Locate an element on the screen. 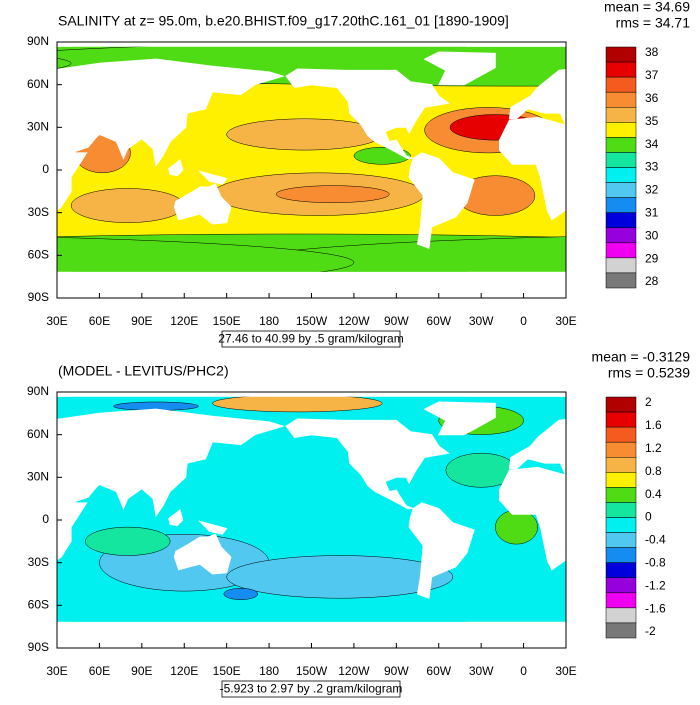 The height and width of the screenshot is (705, 700). lat-label: 30N is located at coordinates (38, 127).